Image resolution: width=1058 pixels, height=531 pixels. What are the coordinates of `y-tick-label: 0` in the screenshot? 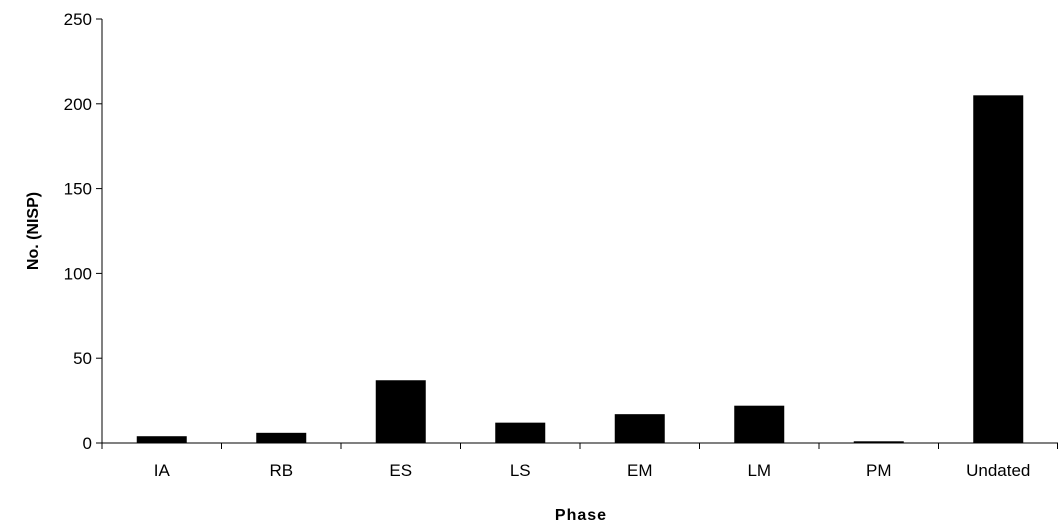 It's located at (87, 443).